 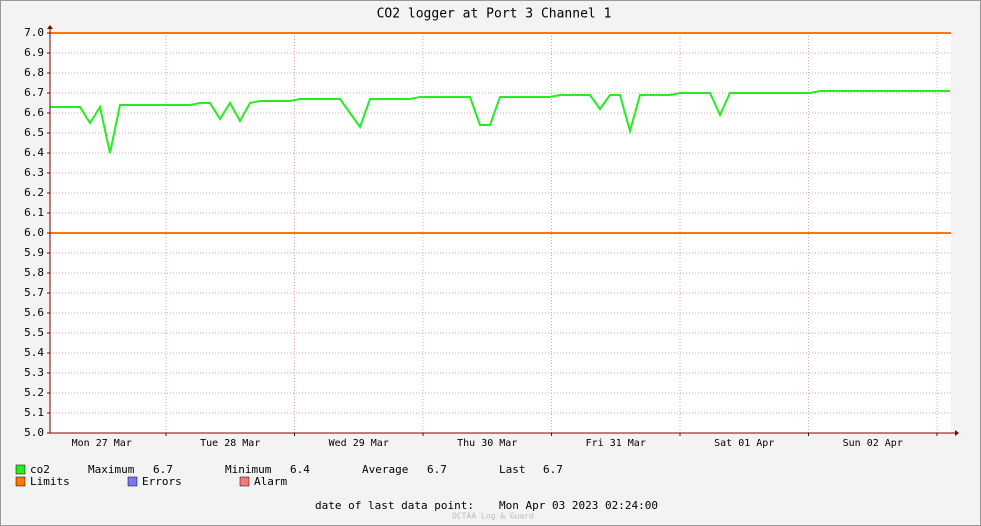 What do you see at coordinates (494, 14) in the screenshot?
I see `chart-title: CO2 logger at Port 3 Channel 1` at bounding box center [494, 14].